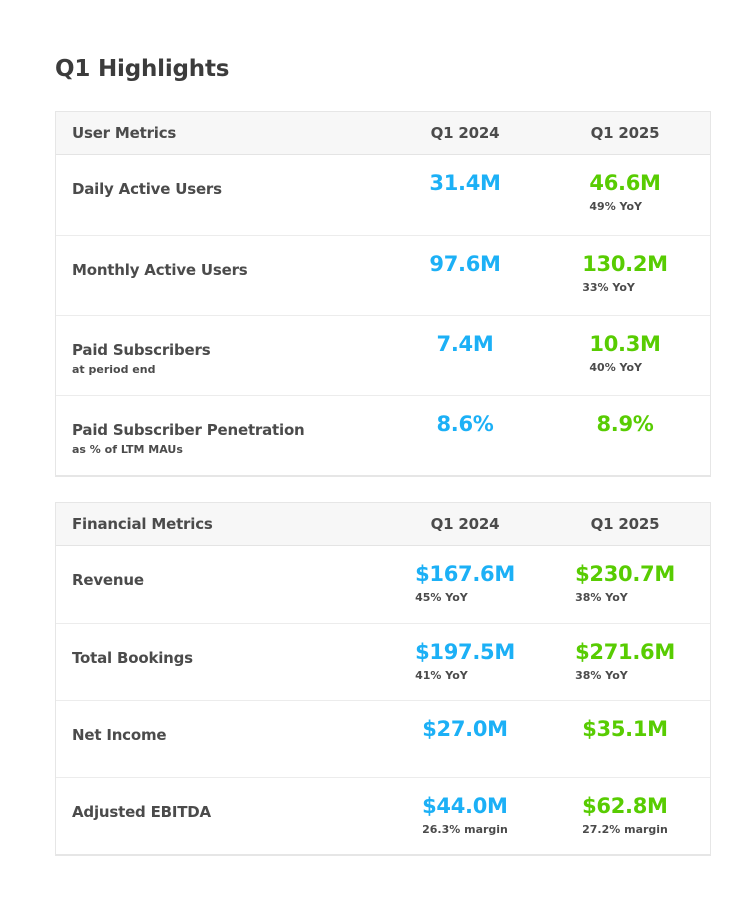  Describe the element at coordinates (625, 729) in the screenshot. I see `metric-value-q1-2025: $35.1M` at that location.